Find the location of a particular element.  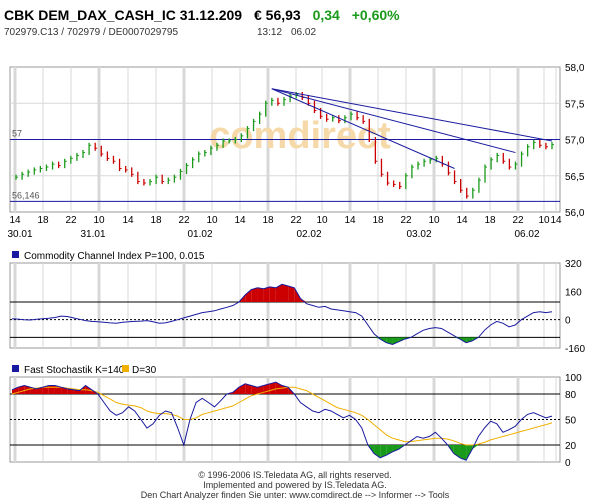

x-tick-date: 01.02 is located at coordinates (199, 234).